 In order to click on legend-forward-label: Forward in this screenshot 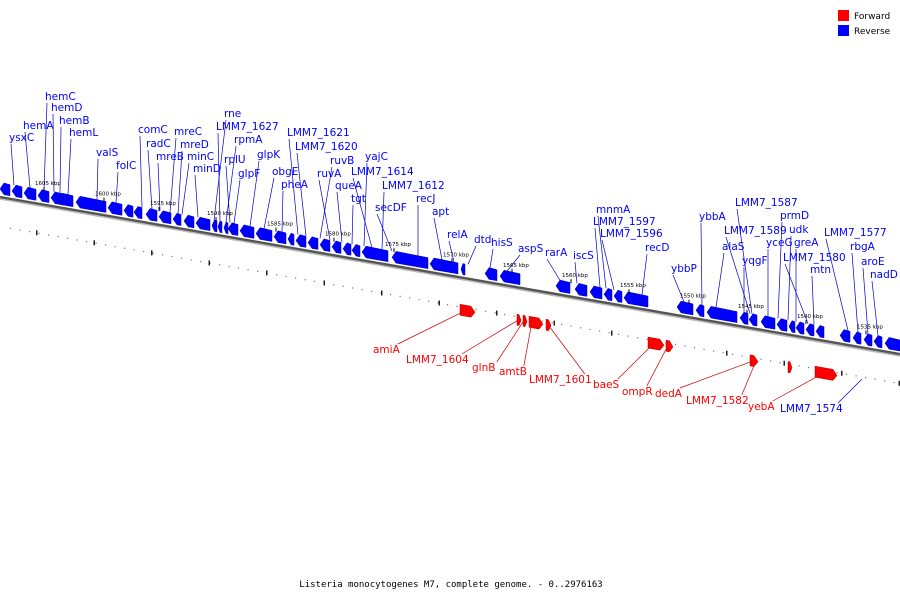, I will do `click(872, 17)`.